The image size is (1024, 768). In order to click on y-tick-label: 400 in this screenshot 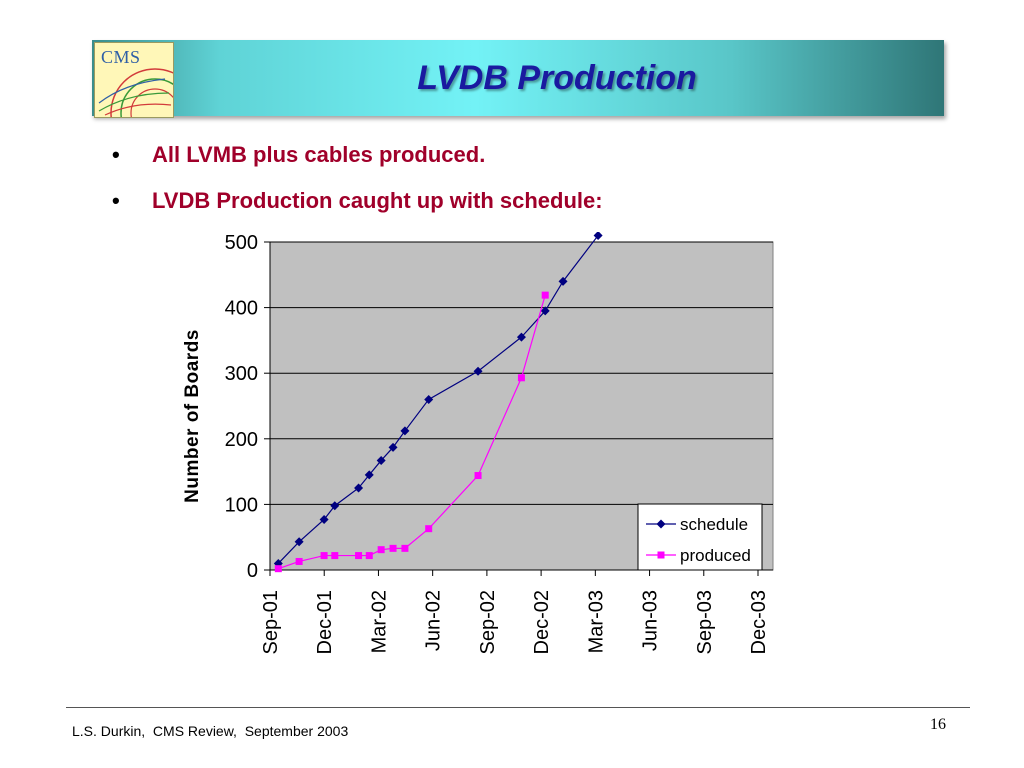, I will do `click(241, 309)`.